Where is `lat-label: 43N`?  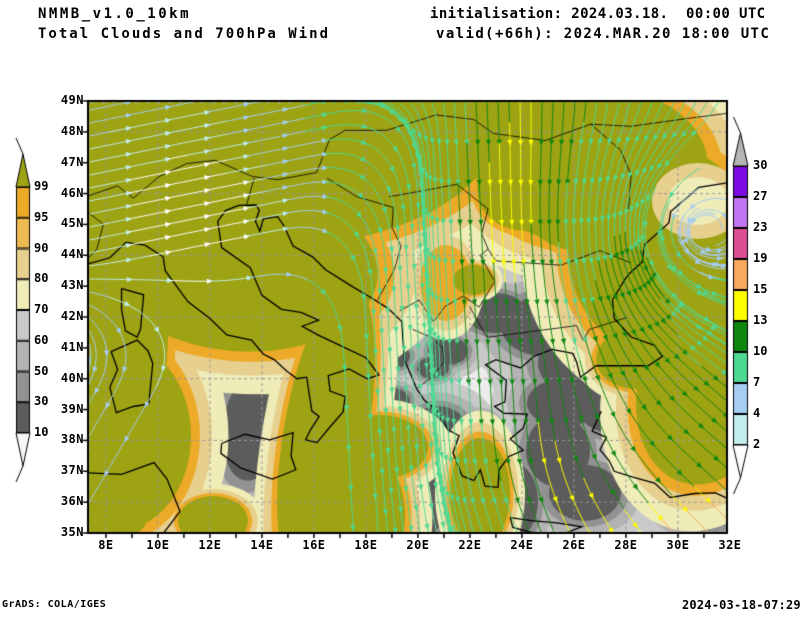 lat-label: 43N is located at coordinates (72, 285).